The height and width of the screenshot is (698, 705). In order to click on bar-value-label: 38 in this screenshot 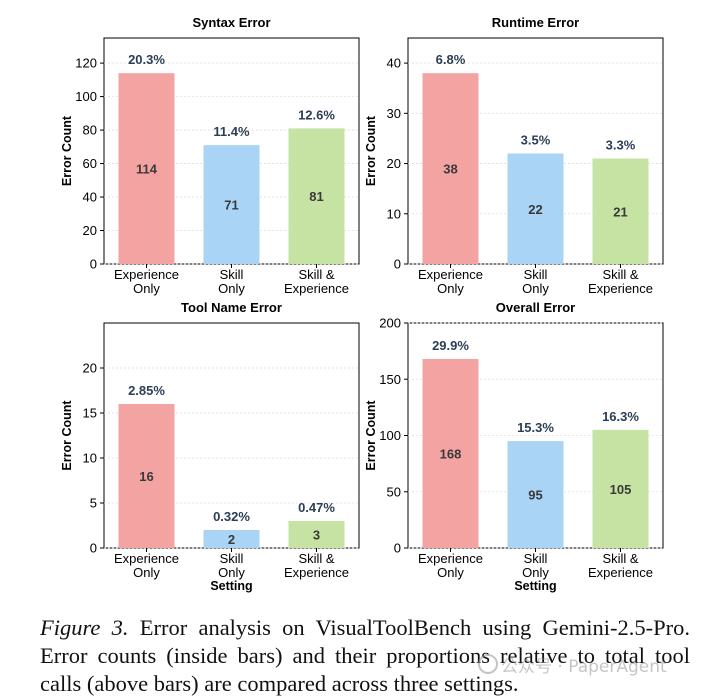, I will do `click(450, 169)`.